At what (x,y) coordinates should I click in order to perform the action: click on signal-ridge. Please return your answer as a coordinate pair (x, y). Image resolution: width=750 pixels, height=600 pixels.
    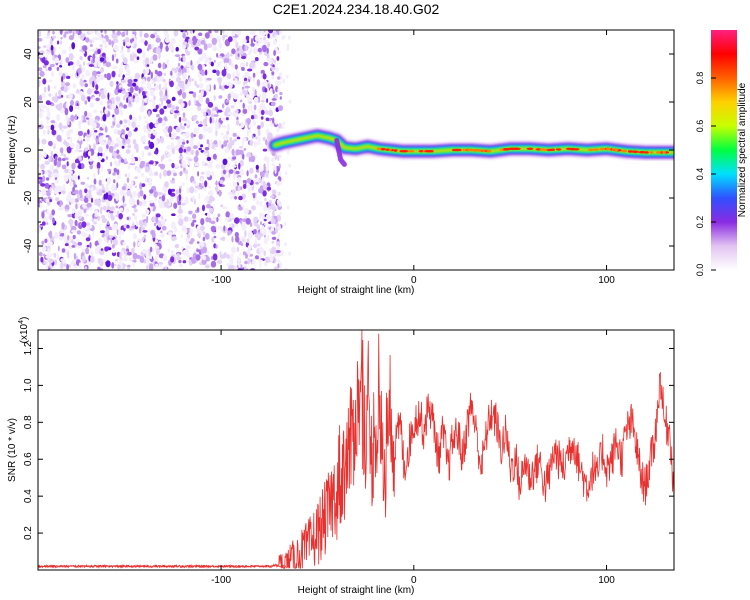
    Looking at the image, I should click on (470, 147).